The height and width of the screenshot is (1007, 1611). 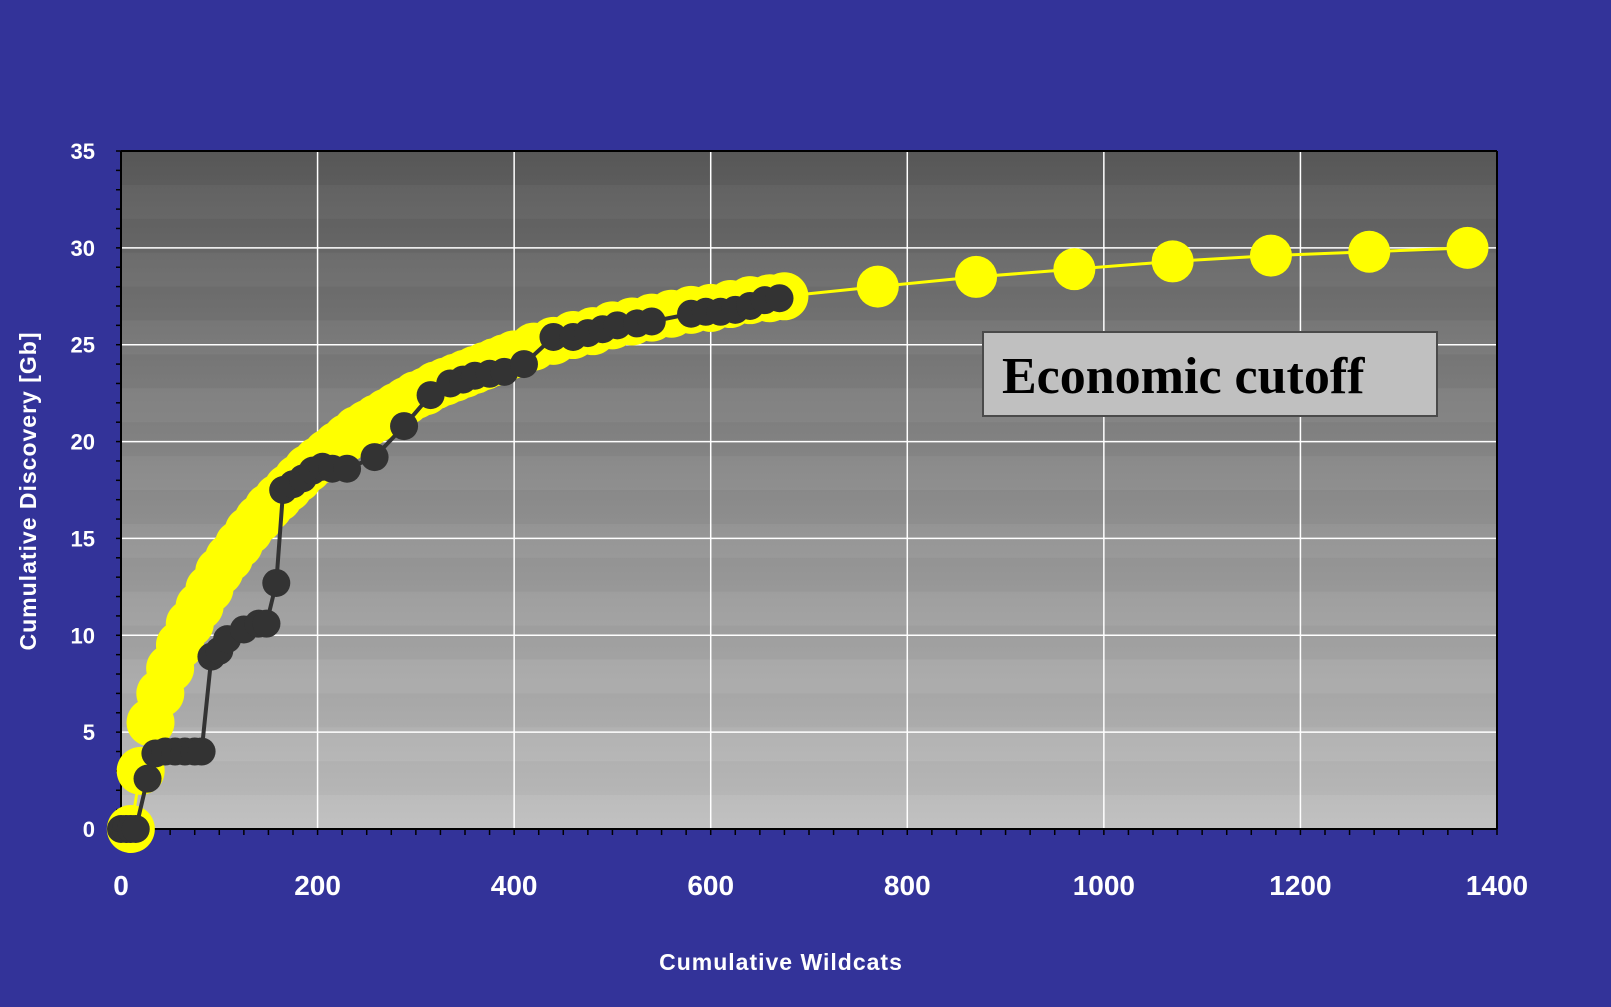 What do you see at coordinates (1104, 885) in the screenshot?
I see `x-tick-label: 1000` at bounding box center [1104, 885].